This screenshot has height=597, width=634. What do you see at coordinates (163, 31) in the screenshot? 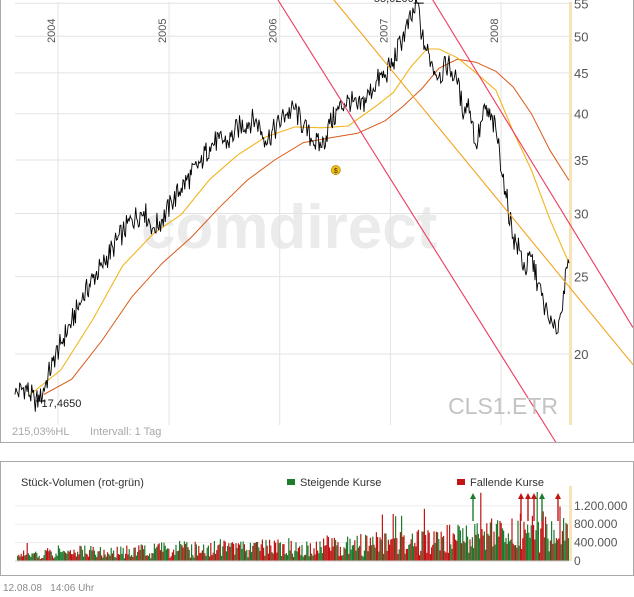
I see `x-tick-label: 2005` at bounding box center [163, 31].